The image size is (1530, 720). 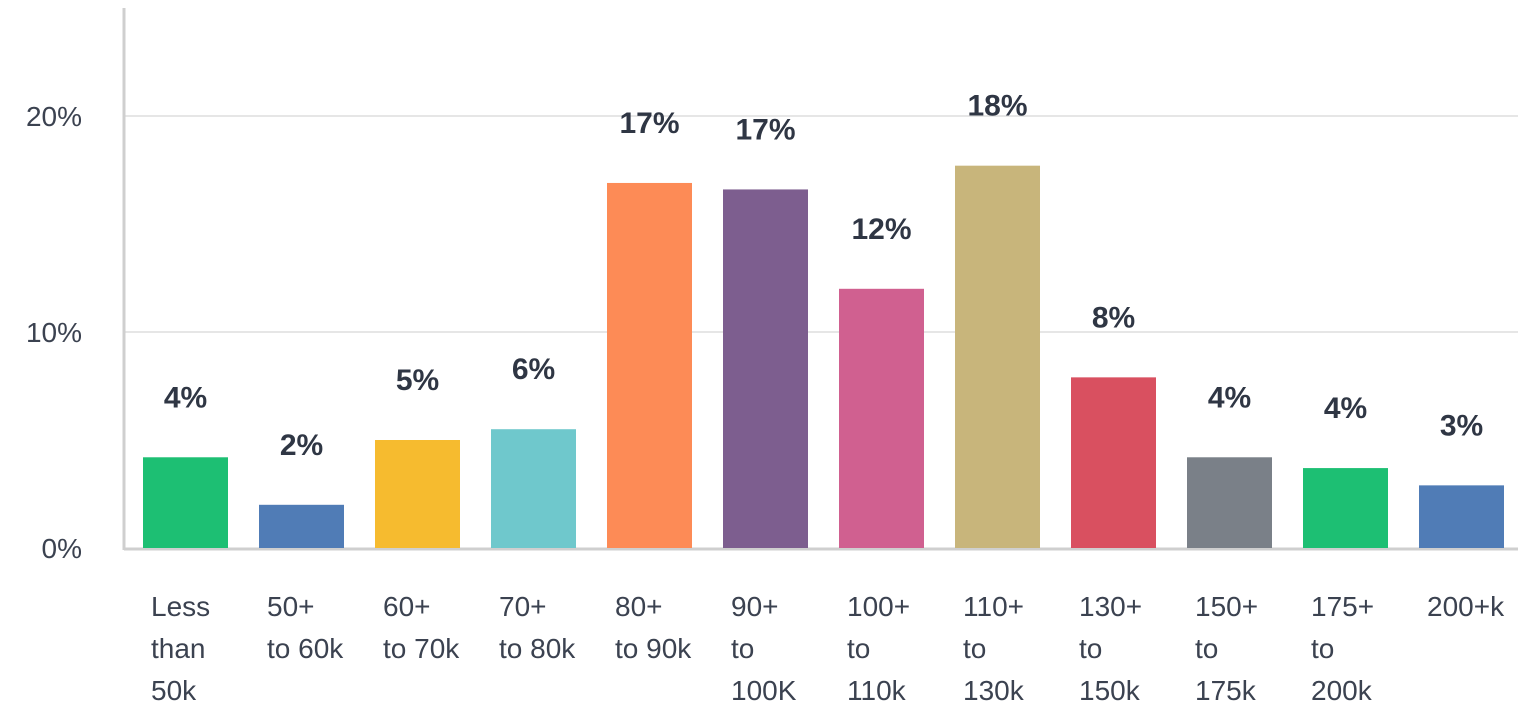 I want to click on x-tick-label-line: to 70k, so click(x=421, y=648).